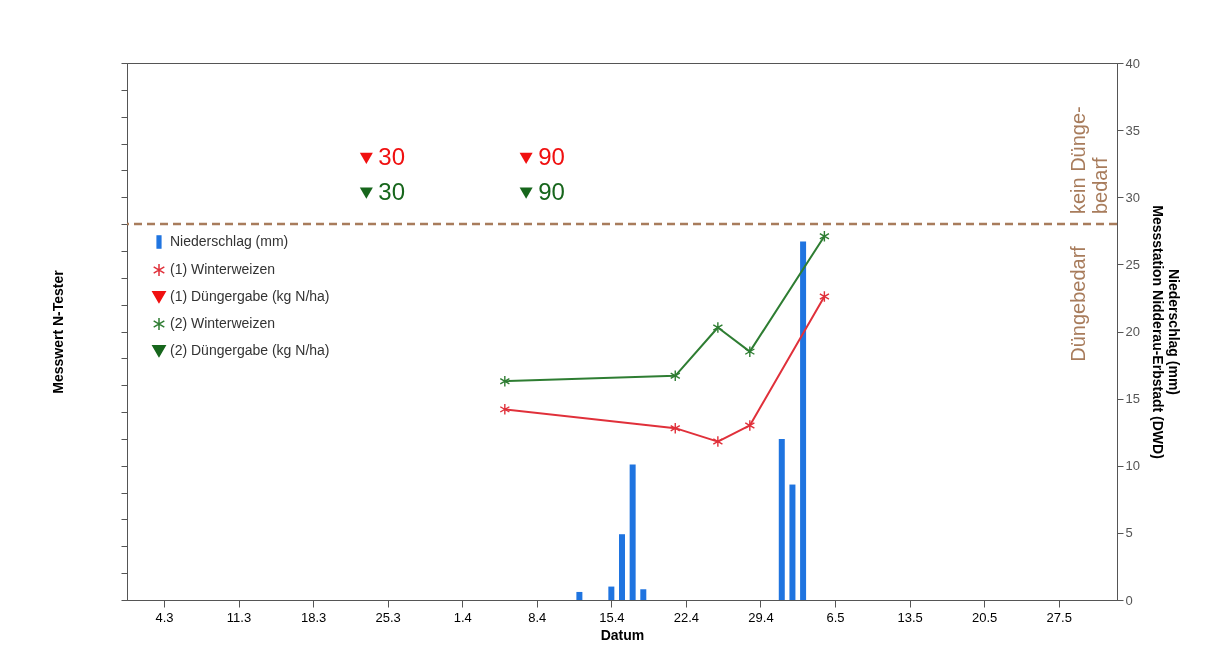  I want to click on y-tick-label: 25, so click(1132, 264).